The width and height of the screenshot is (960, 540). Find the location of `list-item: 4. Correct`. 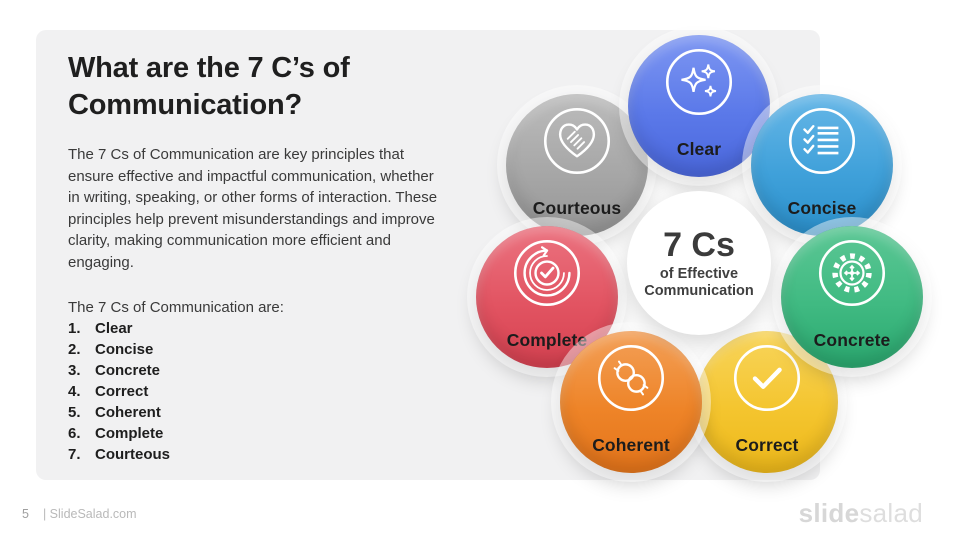

list-item: 4. Correct is located at coordinates (257, 391).